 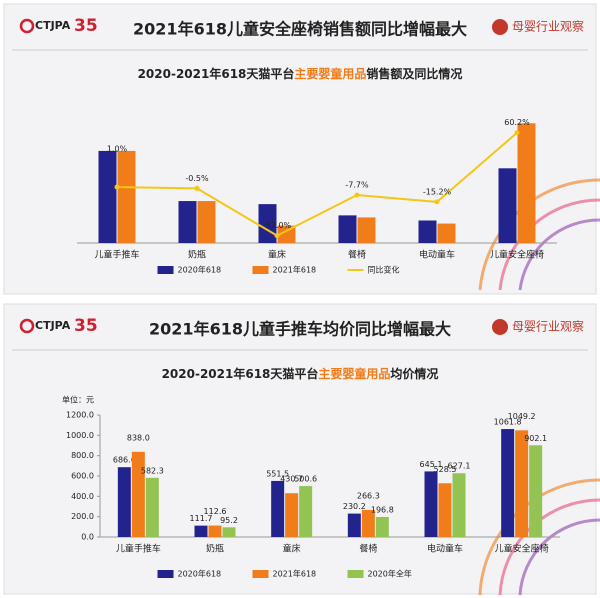 What do you see at coordinates (82, 476) in the screenshot?
I see `y-tick-label: 600.0` at bounding box center [82, 476].